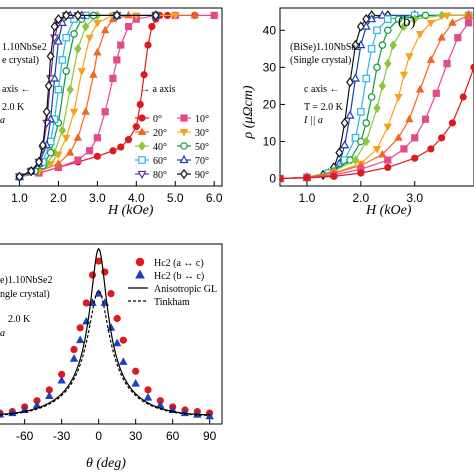 Image resolution: width=474 pixels, height=474 pixels. What do you see at coordinates (58, 198) in the screenshot?
I see `x-tick-label: 2.0` at bounding box center [58, 198].